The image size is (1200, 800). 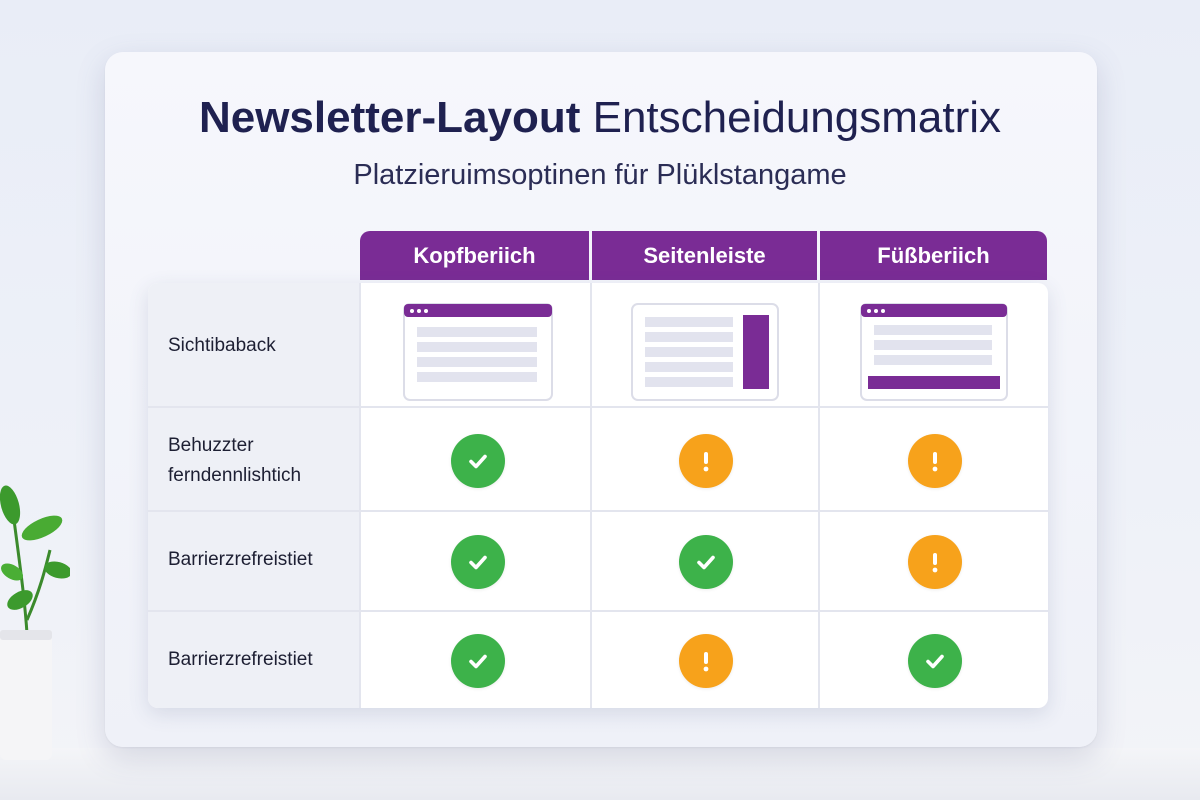 What do you see at coordinates (478, 352) in the screenshot?
I see `header-layout-icon` at bounding box center [478, 352].